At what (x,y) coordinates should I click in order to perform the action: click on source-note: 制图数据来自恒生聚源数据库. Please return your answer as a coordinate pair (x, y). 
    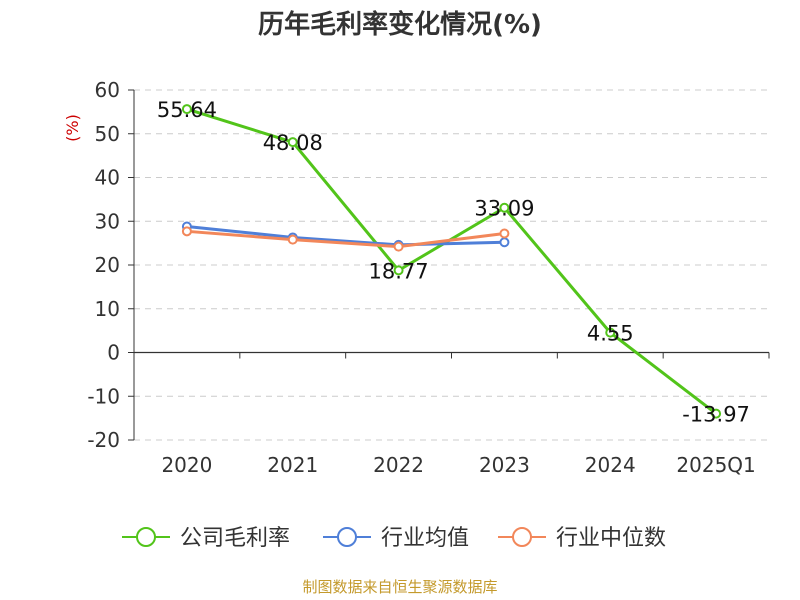
    Looking at the image, I should click on (399, 587).